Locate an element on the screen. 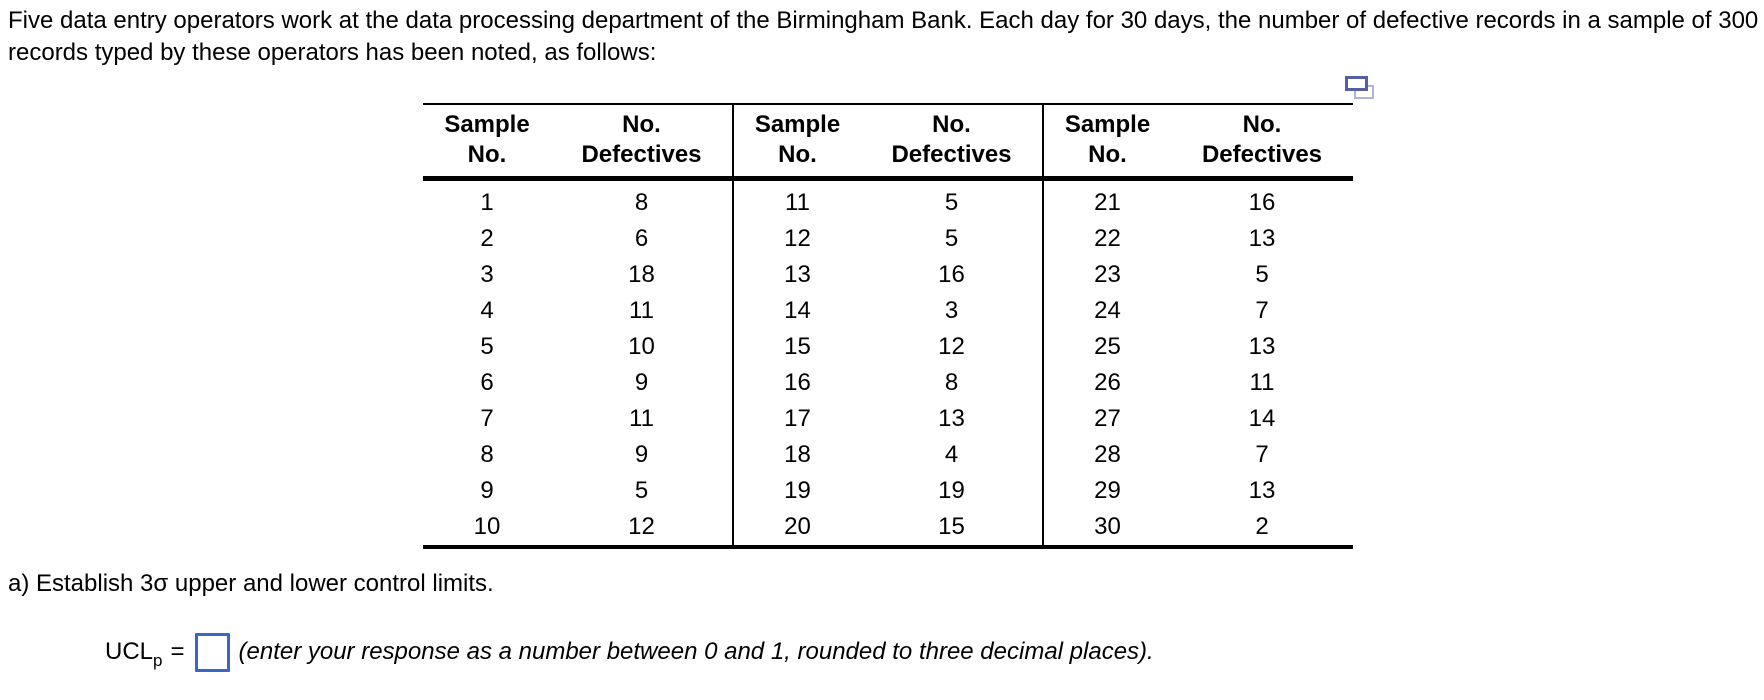 This screenshot has width=1764, height=700. table-cell: 21 is located at coordinates (1106, 199).